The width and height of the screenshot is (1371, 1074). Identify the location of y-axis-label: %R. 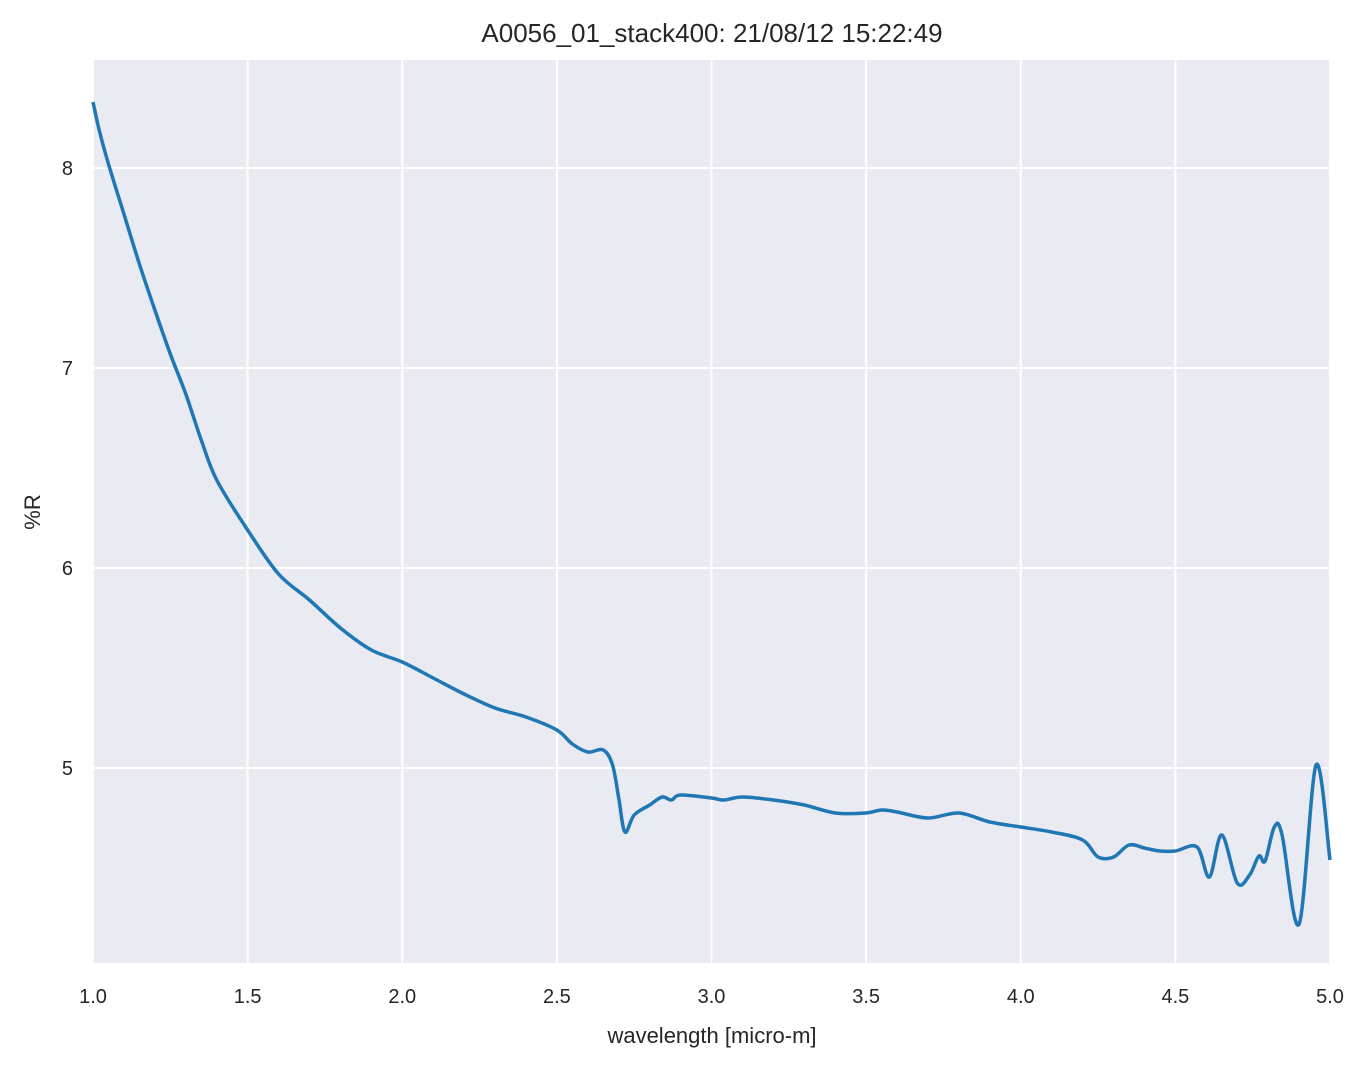
(32, 511).